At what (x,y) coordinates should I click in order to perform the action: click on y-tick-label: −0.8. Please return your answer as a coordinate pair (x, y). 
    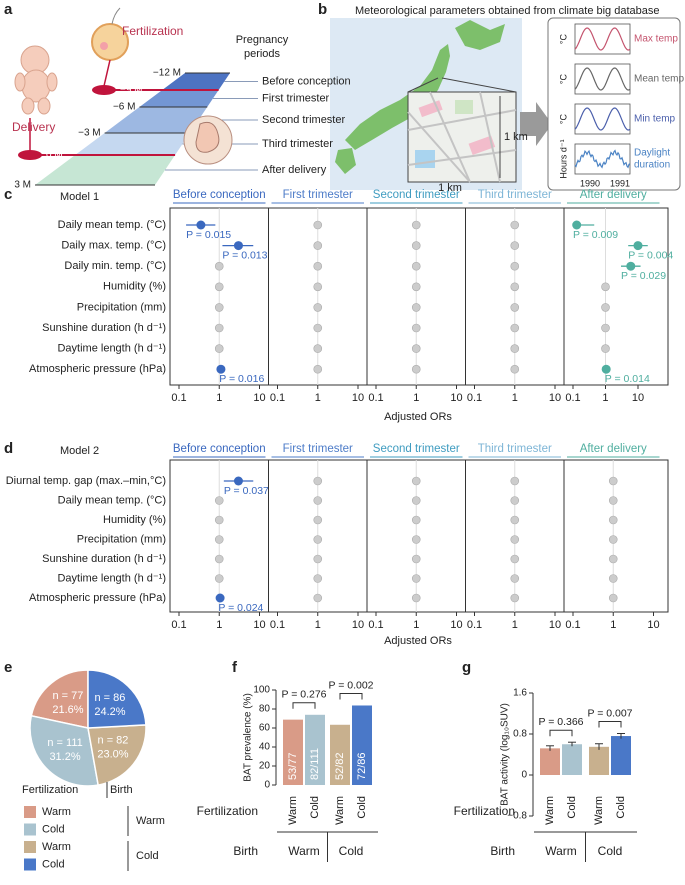
    Looking at the image, I should click on (517, 816).